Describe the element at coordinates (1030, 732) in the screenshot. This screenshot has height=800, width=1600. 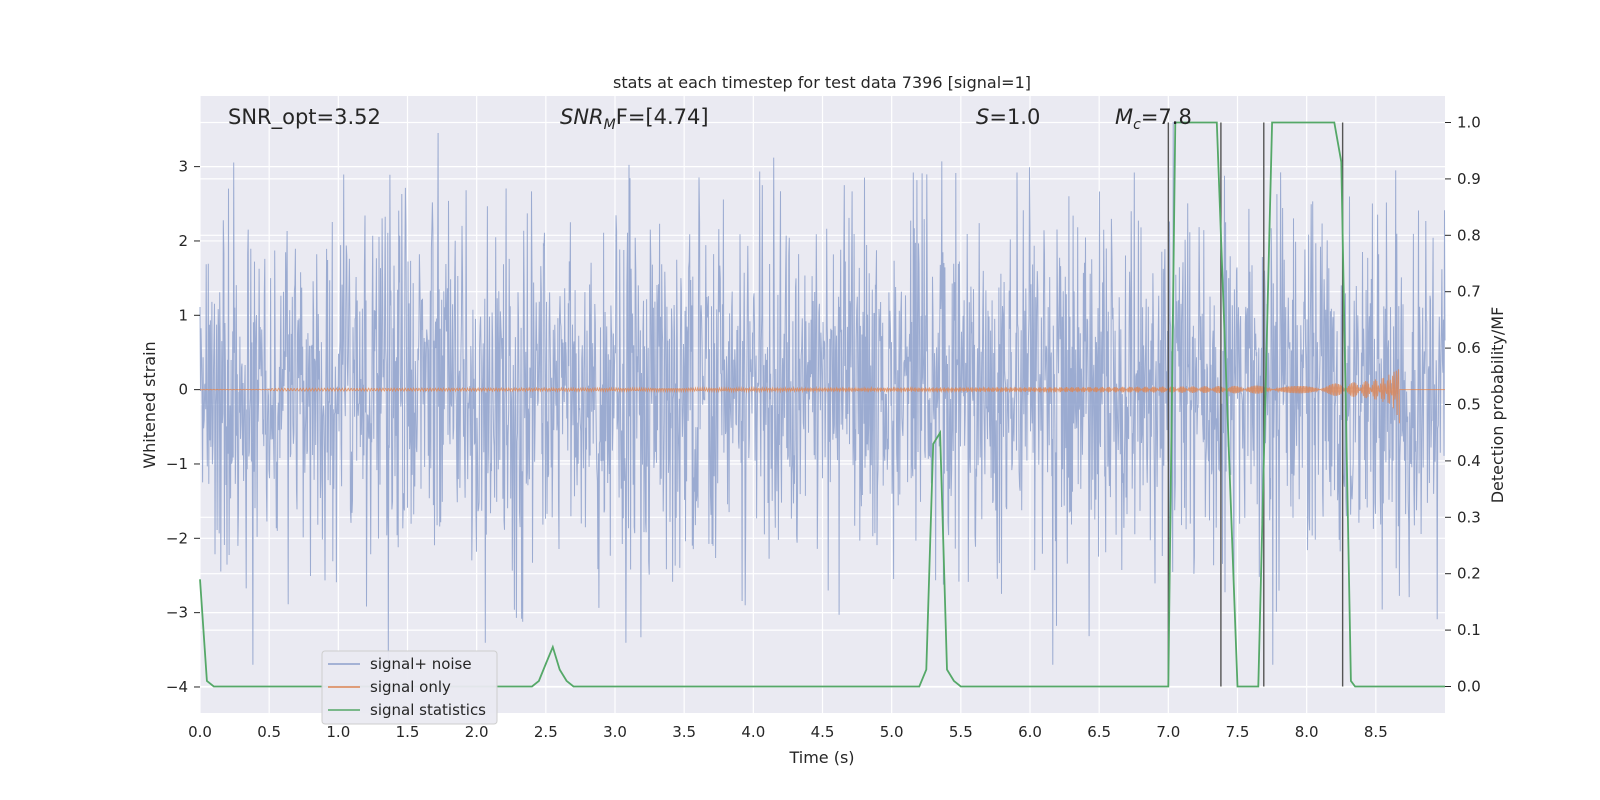
I see `x-tick-label: 6.0` at that location.